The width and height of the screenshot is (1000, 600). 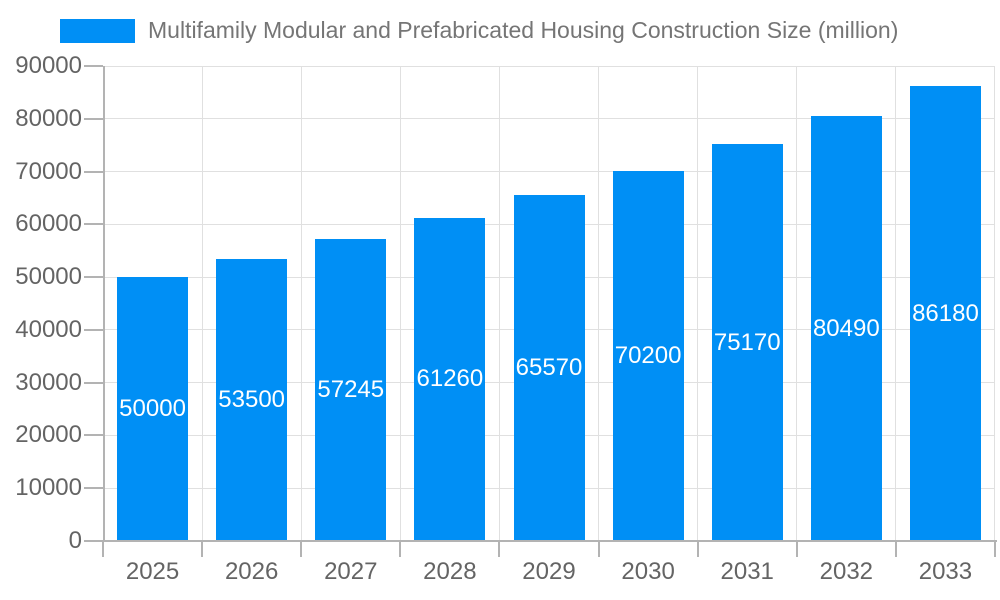 I want to click on bar-value-label: 53500, so click(x=252, y=399).